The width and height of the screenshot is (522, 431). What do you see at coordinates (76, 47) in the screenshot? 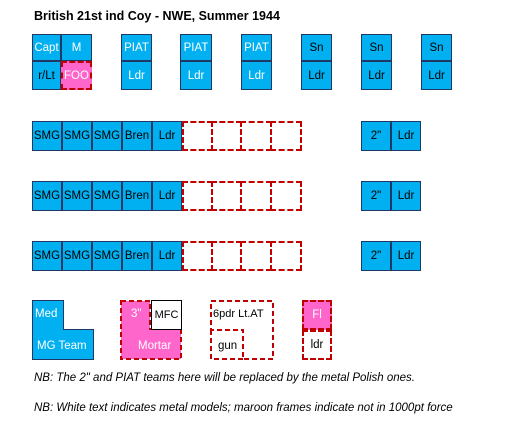
I see `hq-m-cell: M` at bounding box center [76, 47].